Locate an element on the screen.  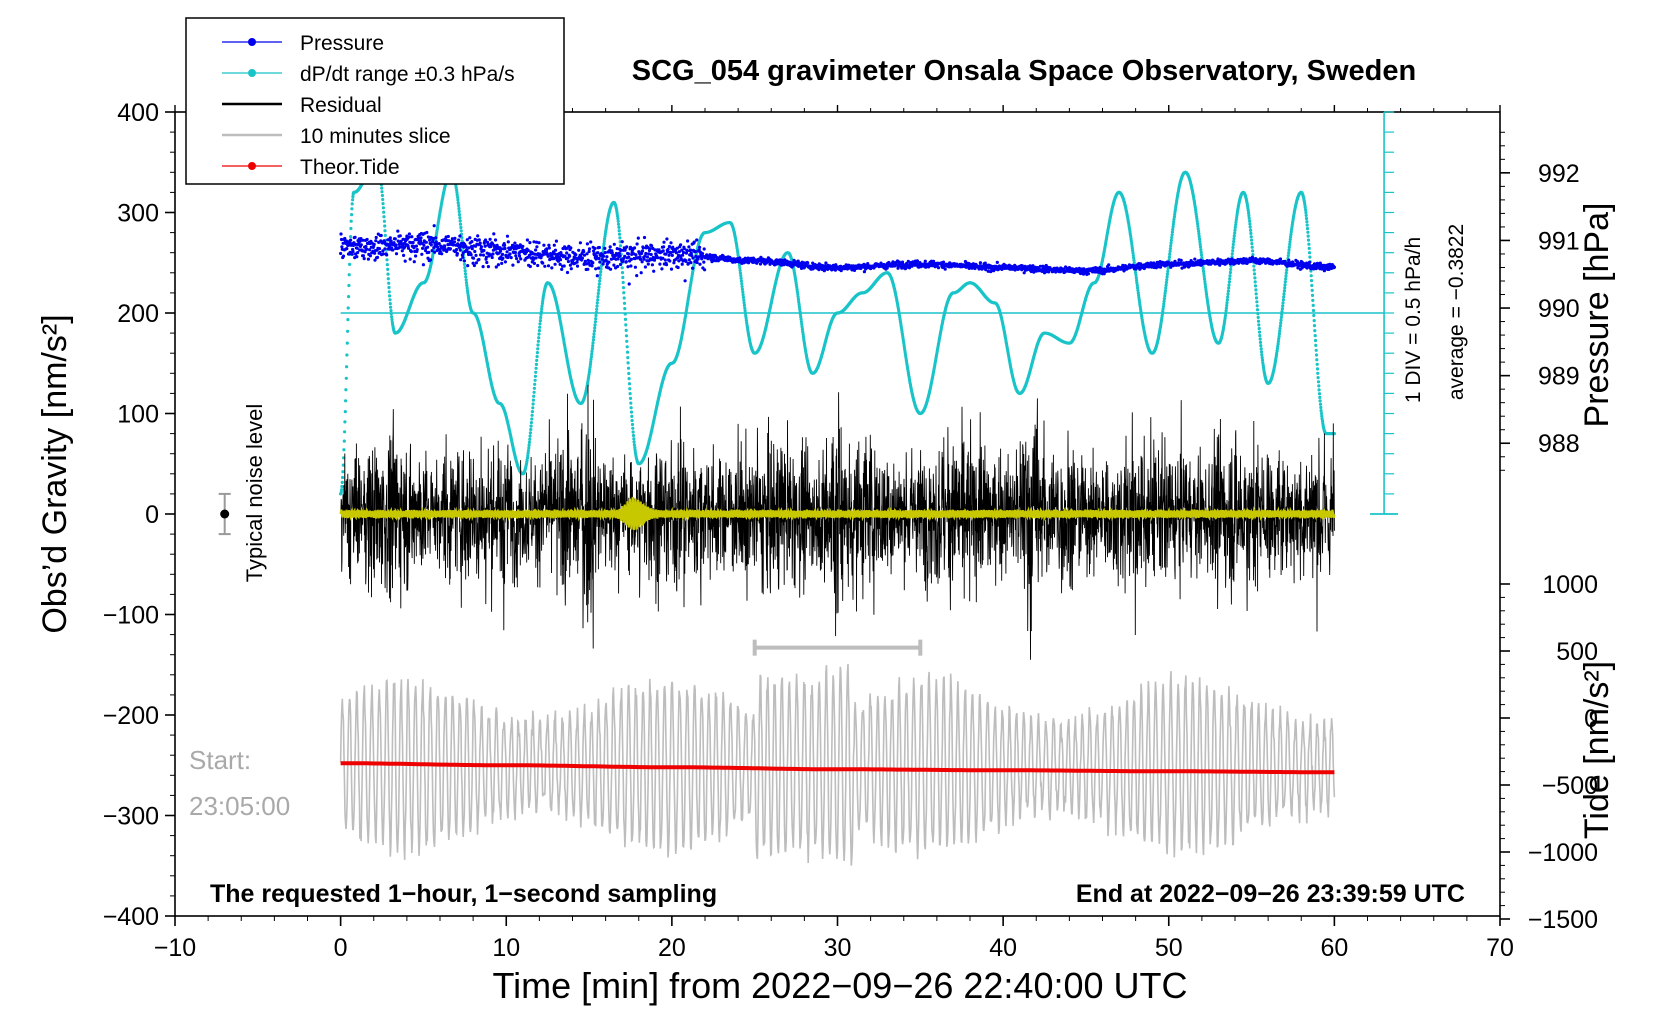
x-tick-label: 0 is located at coordinates (341, 948).